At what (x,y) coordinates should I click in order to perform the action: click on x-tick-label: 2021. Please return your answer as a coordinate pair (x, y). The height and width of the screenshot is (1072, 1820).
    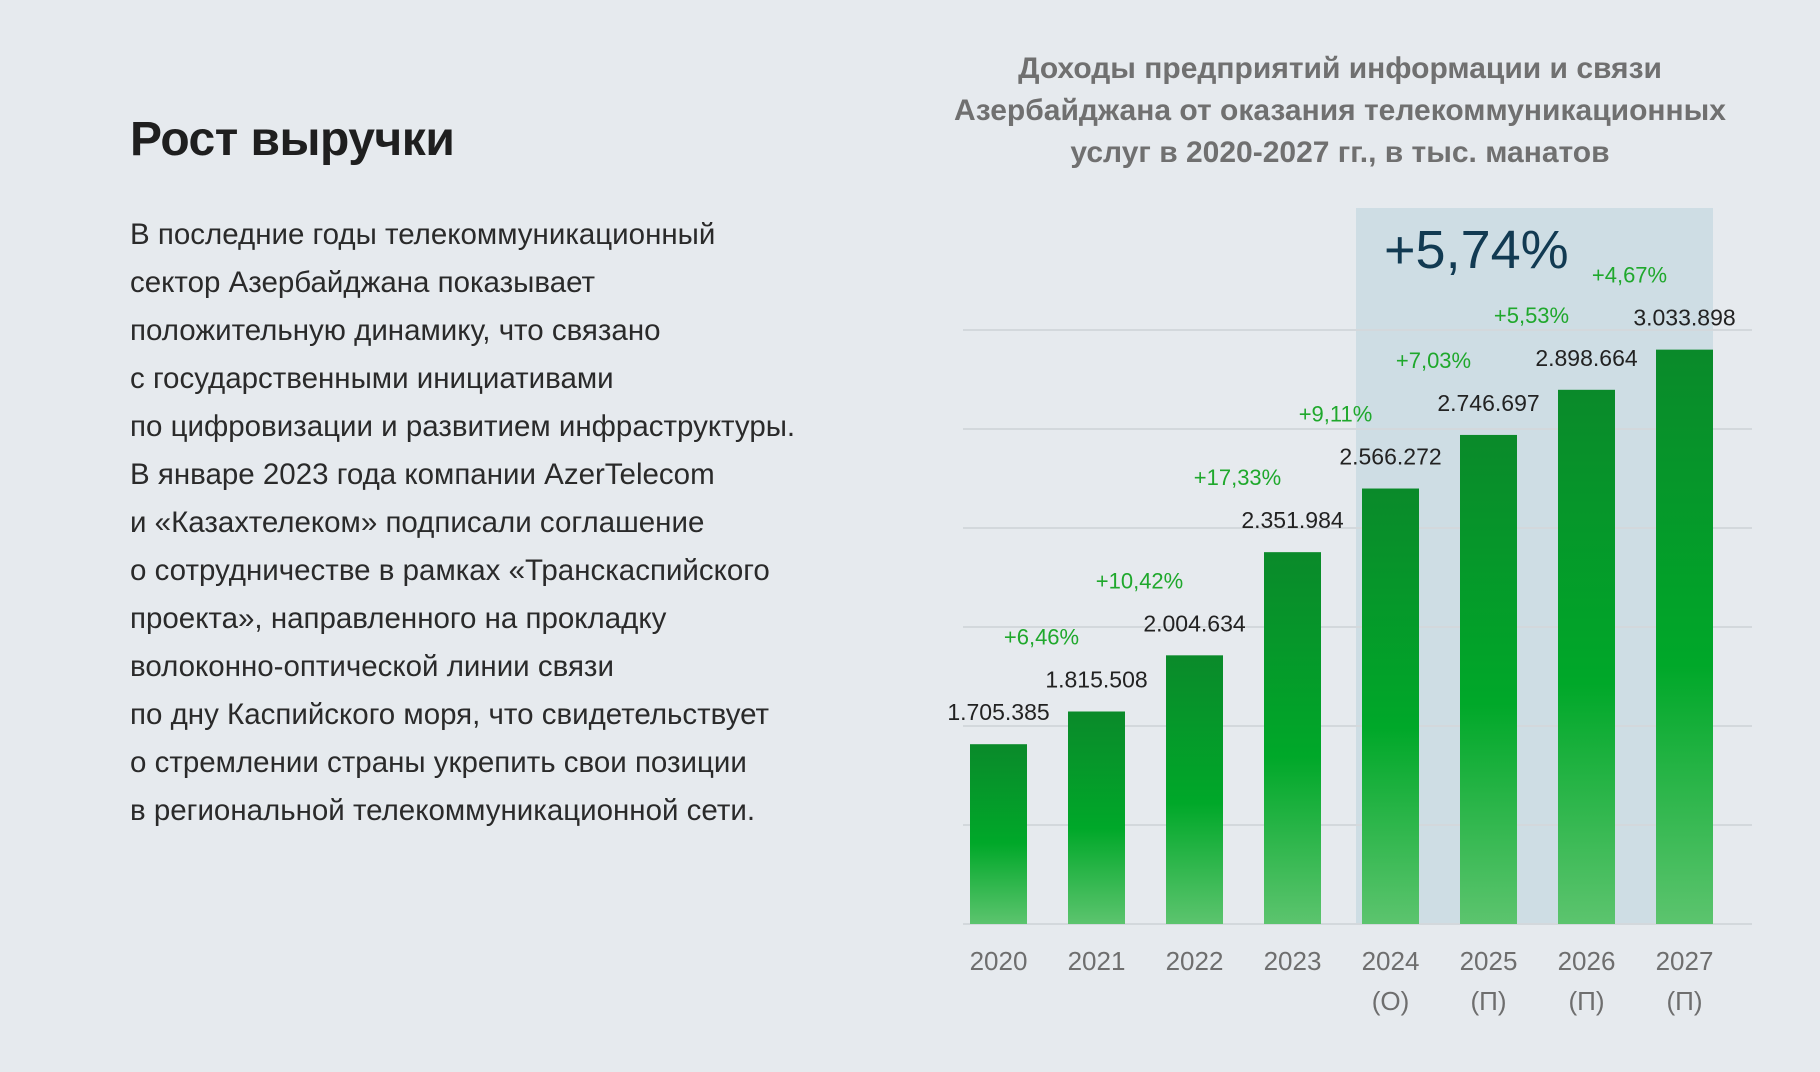
    Looking at the image, I should click on (1097, 961).